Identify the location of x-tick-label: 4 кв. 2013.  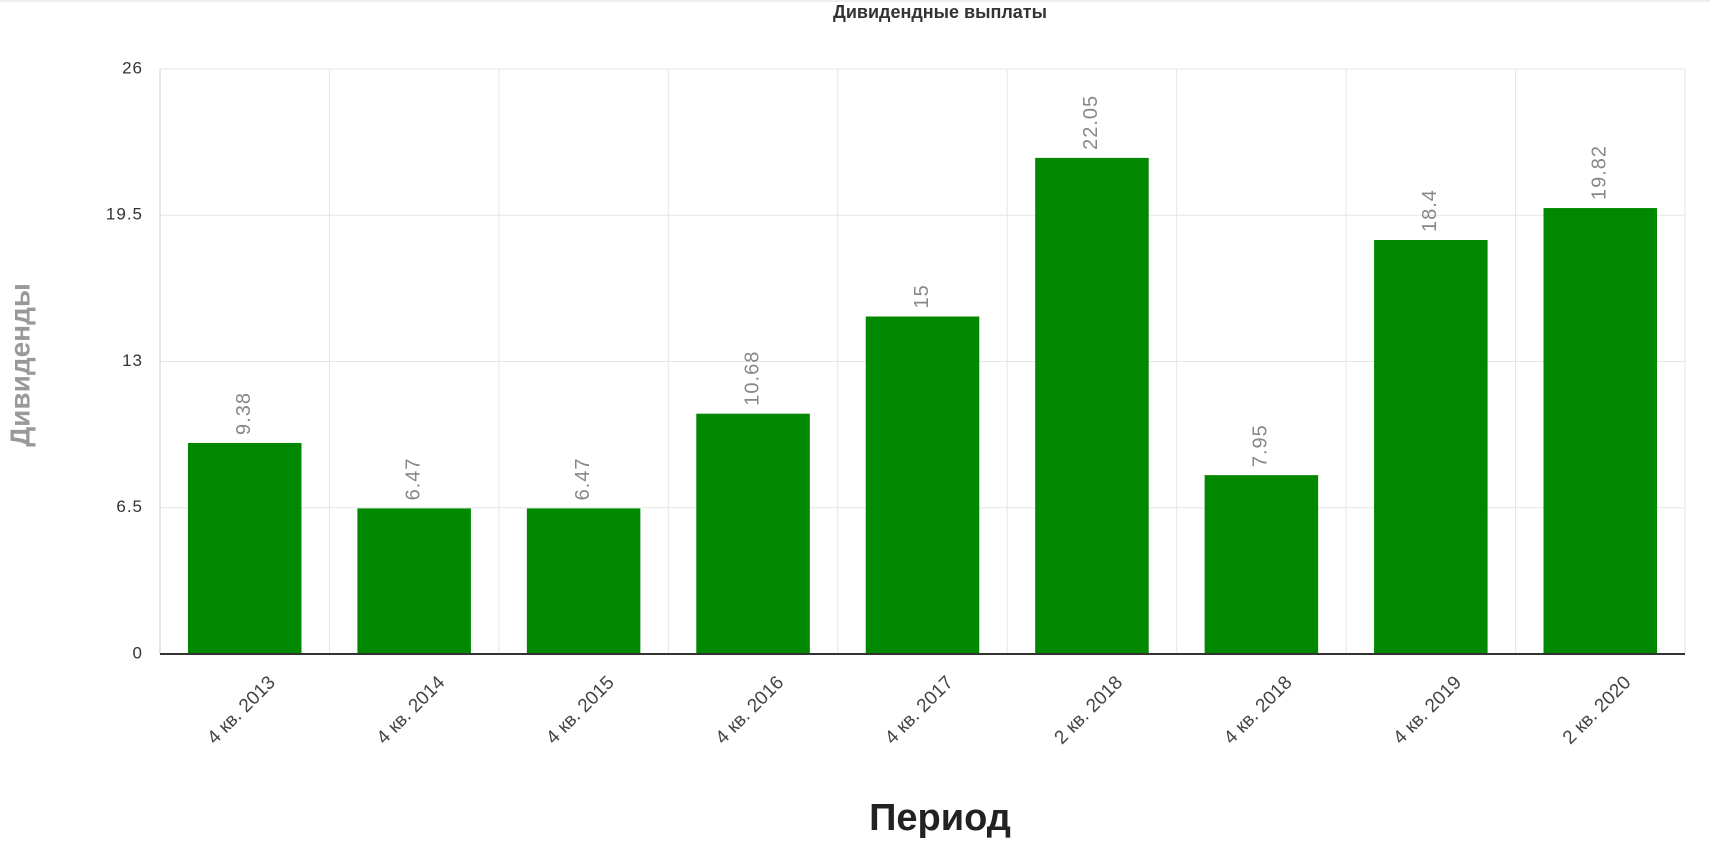
(241, 710).